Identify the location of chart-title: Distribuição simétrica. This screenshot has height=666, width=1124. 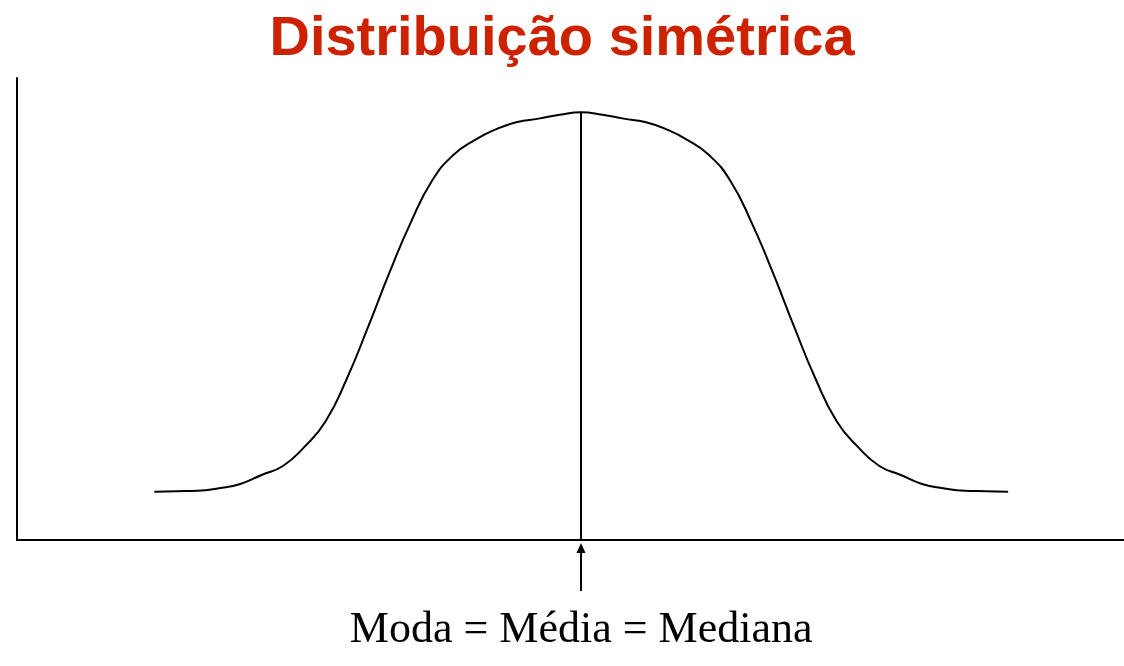
(562, 35).